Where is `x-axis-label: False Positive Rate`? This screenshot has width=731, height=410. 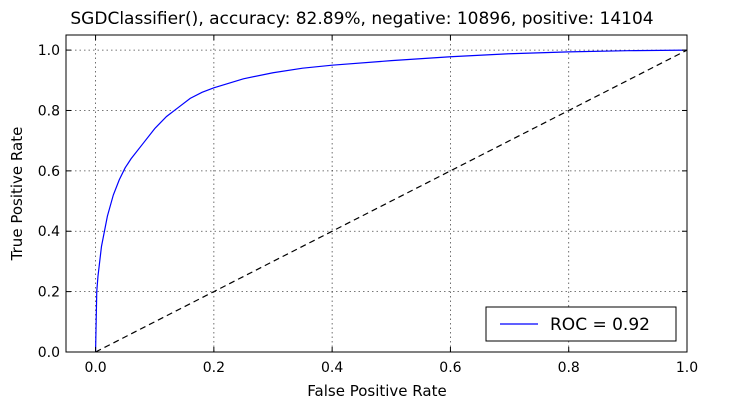
x-axis-label: False Positive Rate is located at coordinates (376, 391).